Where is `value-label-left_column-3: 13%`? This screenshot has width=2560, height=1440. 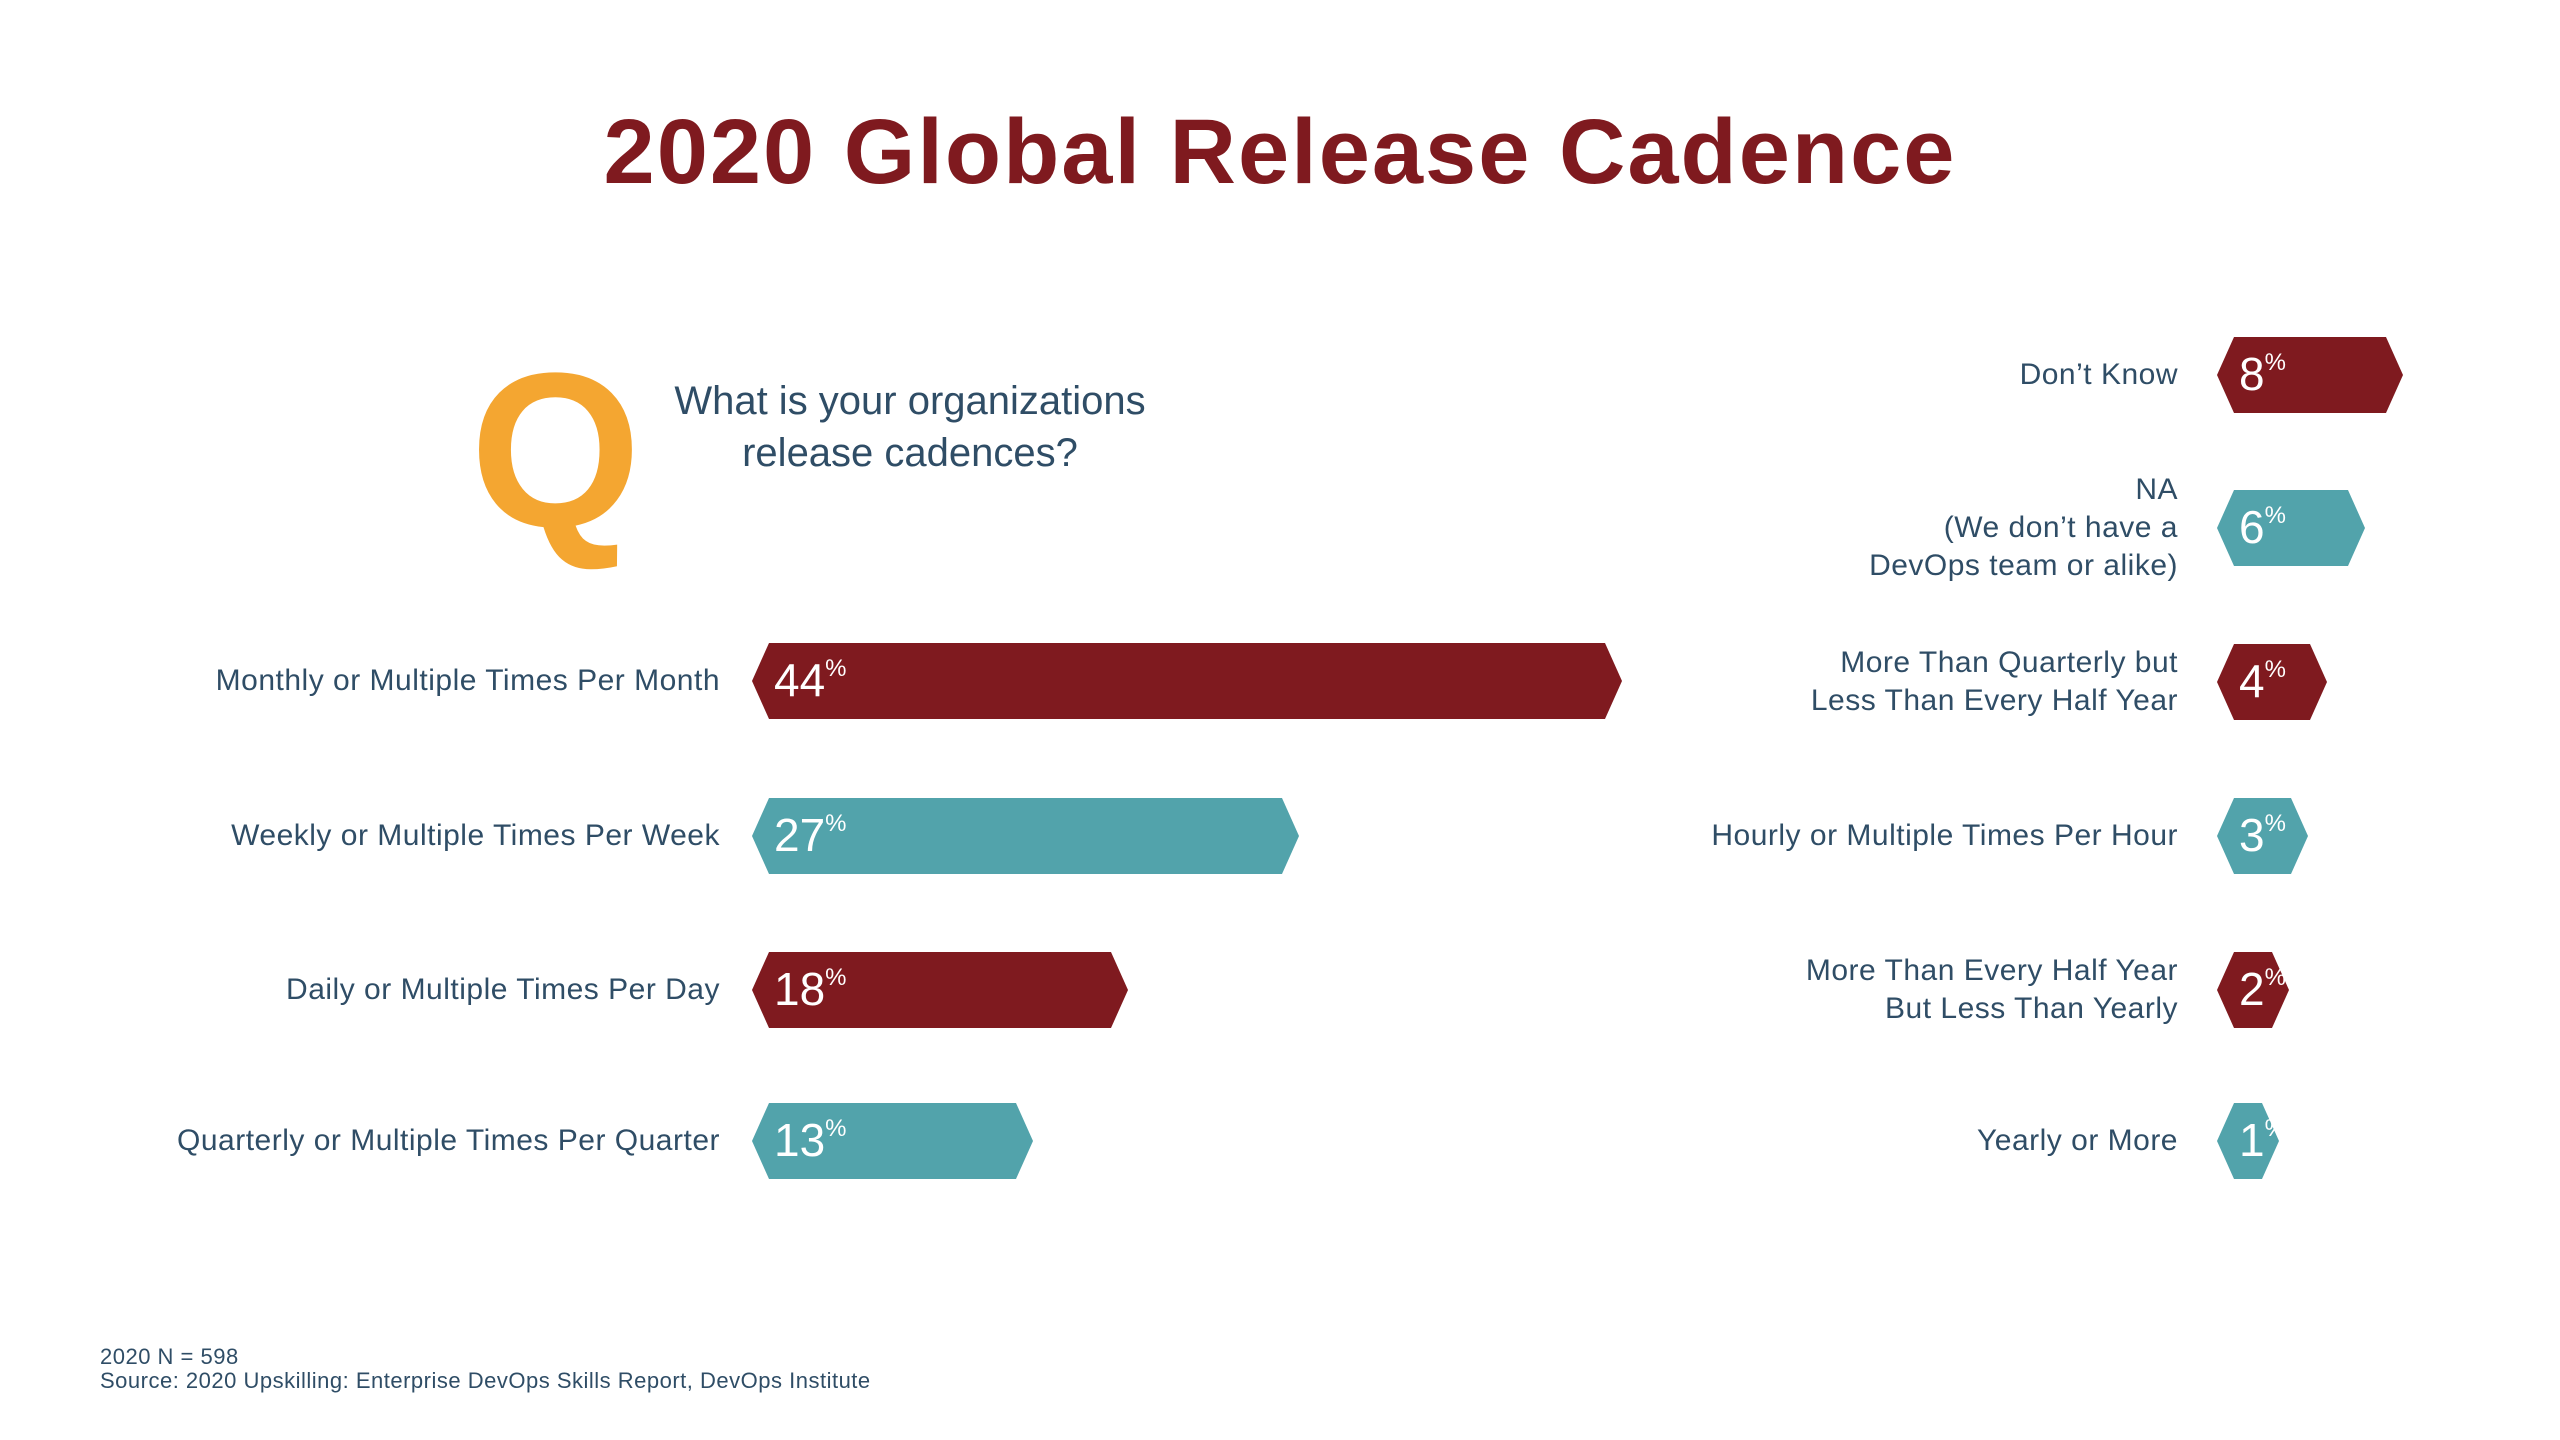
value-label-left_column-3: 13% is located at coordinates (810, 1140).